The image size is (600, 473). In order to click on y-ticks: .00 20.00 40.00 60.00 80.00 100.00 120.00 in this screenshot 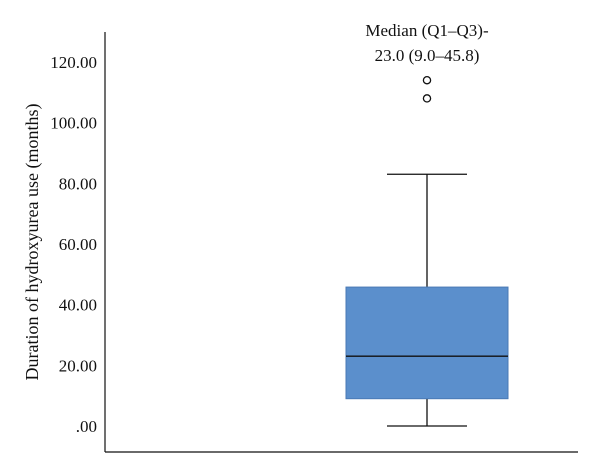, I will do `click(73, 244)`.